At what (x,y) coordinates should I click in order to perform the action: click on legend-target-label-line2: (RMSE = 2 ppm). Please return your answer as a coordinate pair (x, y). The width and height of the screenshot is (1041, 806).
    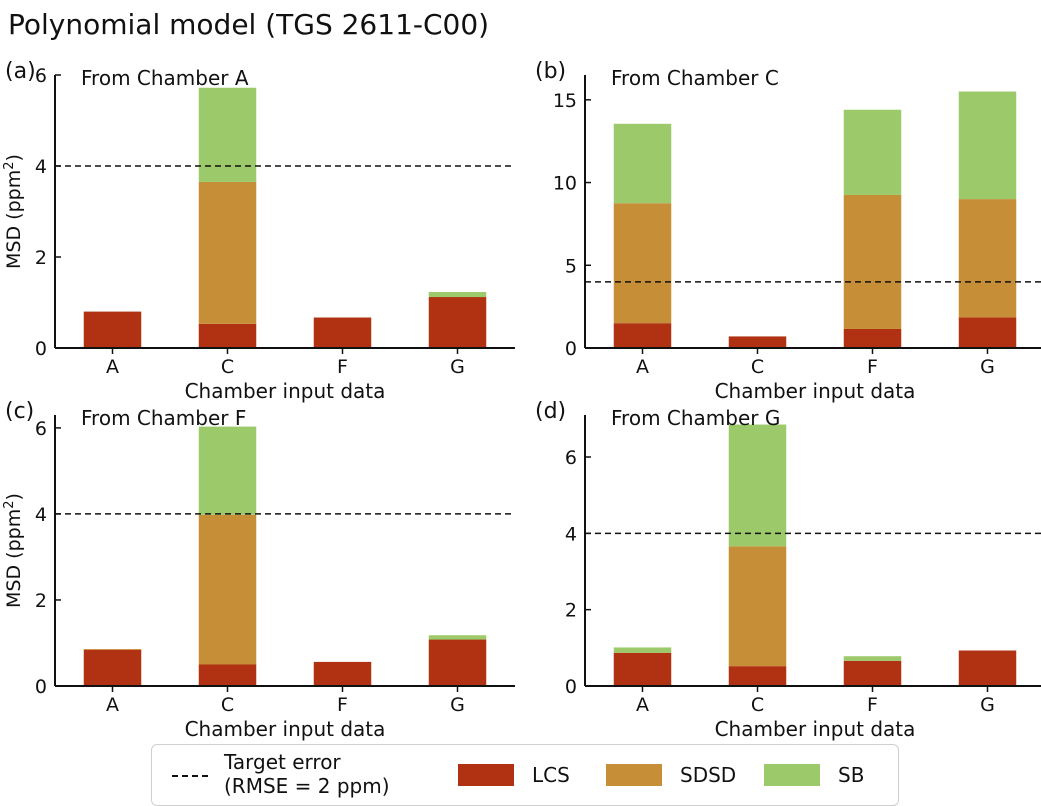
    Looking at the image, I should click on (307, 786).